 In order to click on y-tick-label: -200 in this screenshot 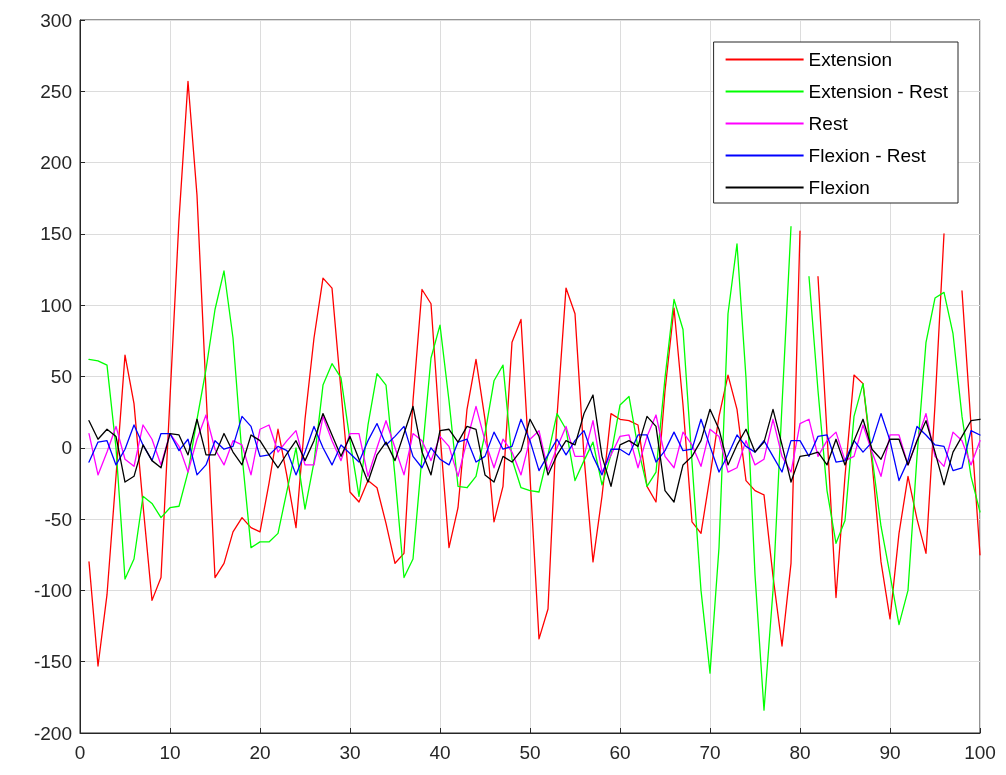, I will do `click(52, 733)`.